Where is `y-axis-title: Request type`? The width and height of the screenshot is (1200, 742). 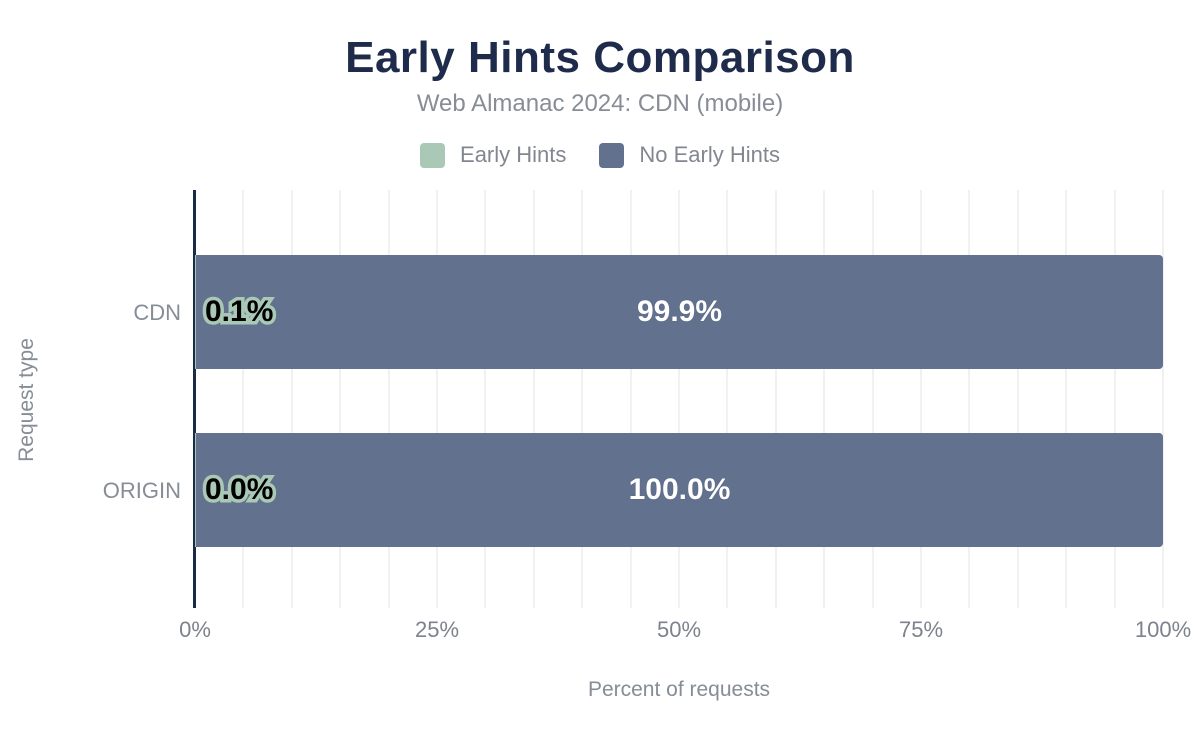 y-axis-title: Request type is located at coordinates (26, 400).